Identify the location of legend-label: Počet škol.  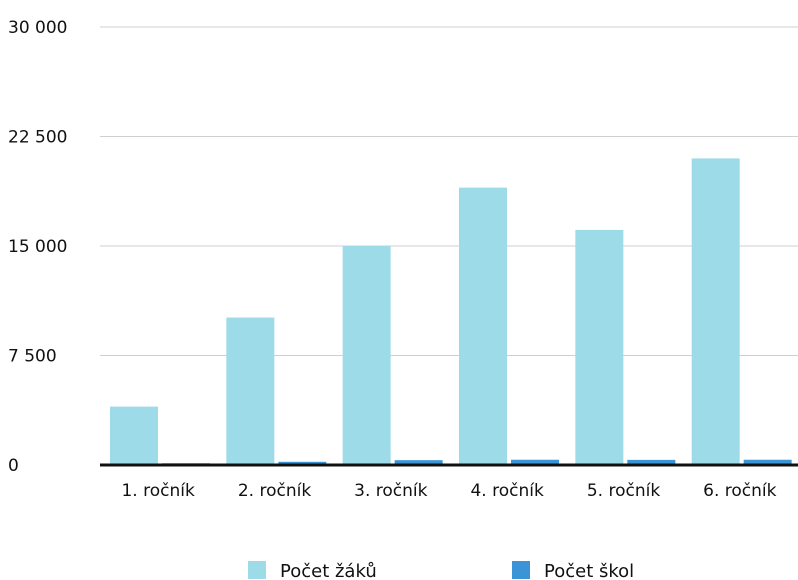
(589, 570).